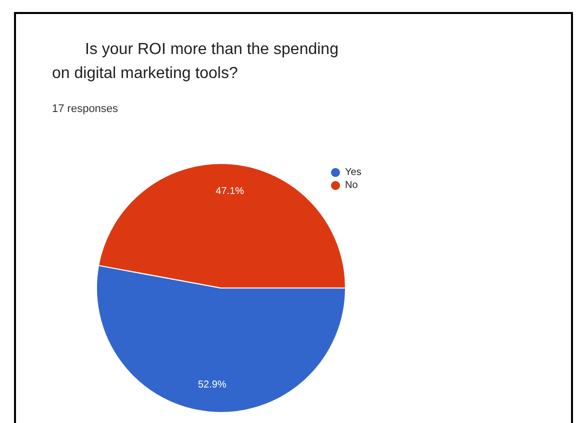 The width and height of the screenshot is (584, 423). I want to click on legend-label: Yes, so click(353, 172).